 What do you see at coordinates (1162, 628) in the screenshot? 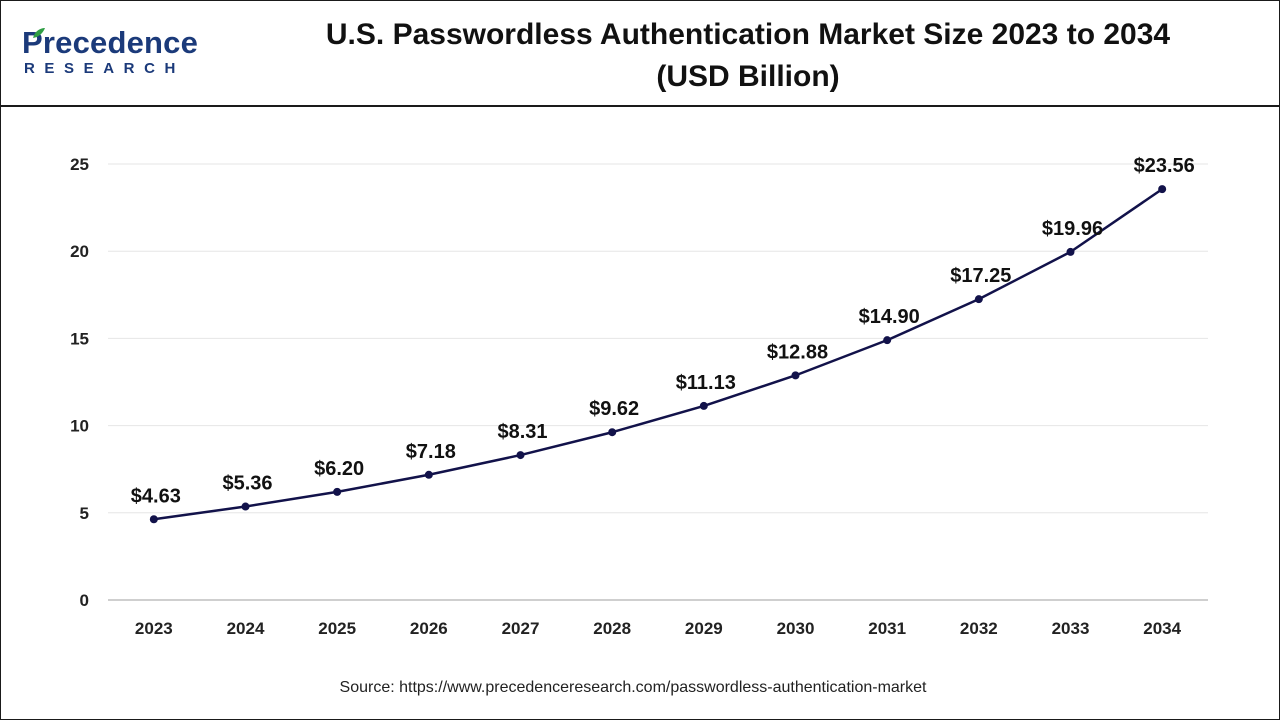
I see `x-tick-label: 2034` at bounding box center [1162, 628].